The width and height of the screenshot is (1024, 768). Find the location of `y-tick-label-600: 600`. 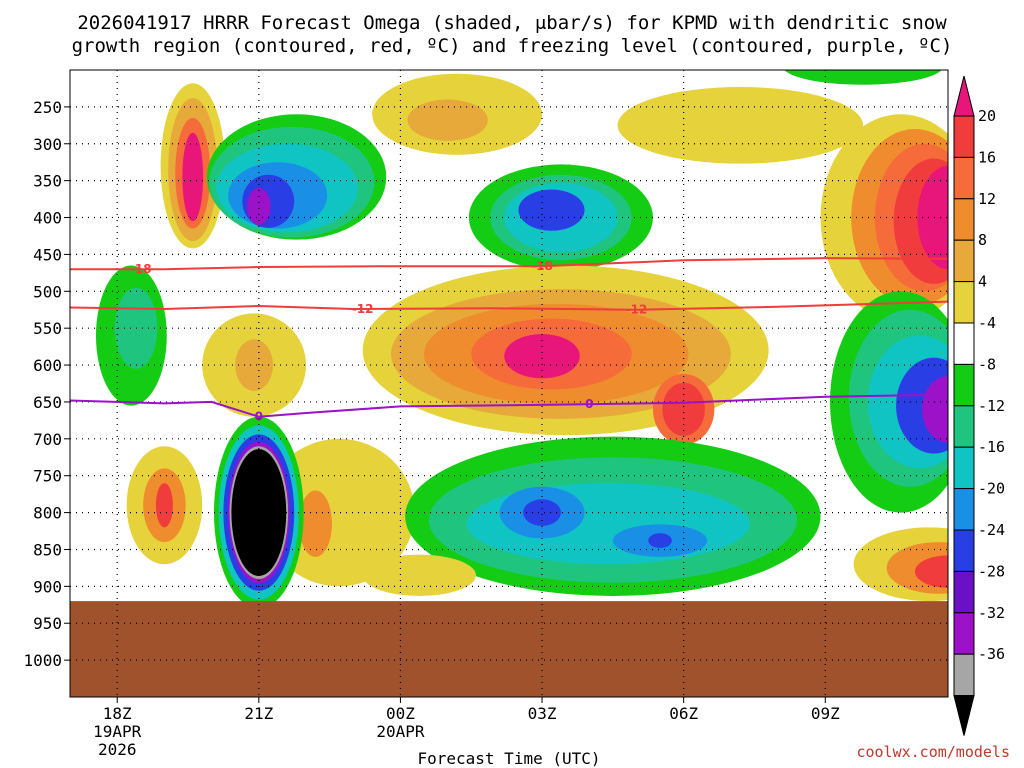

y-tick-label-600: 600 is located at coordinates (47, 365).